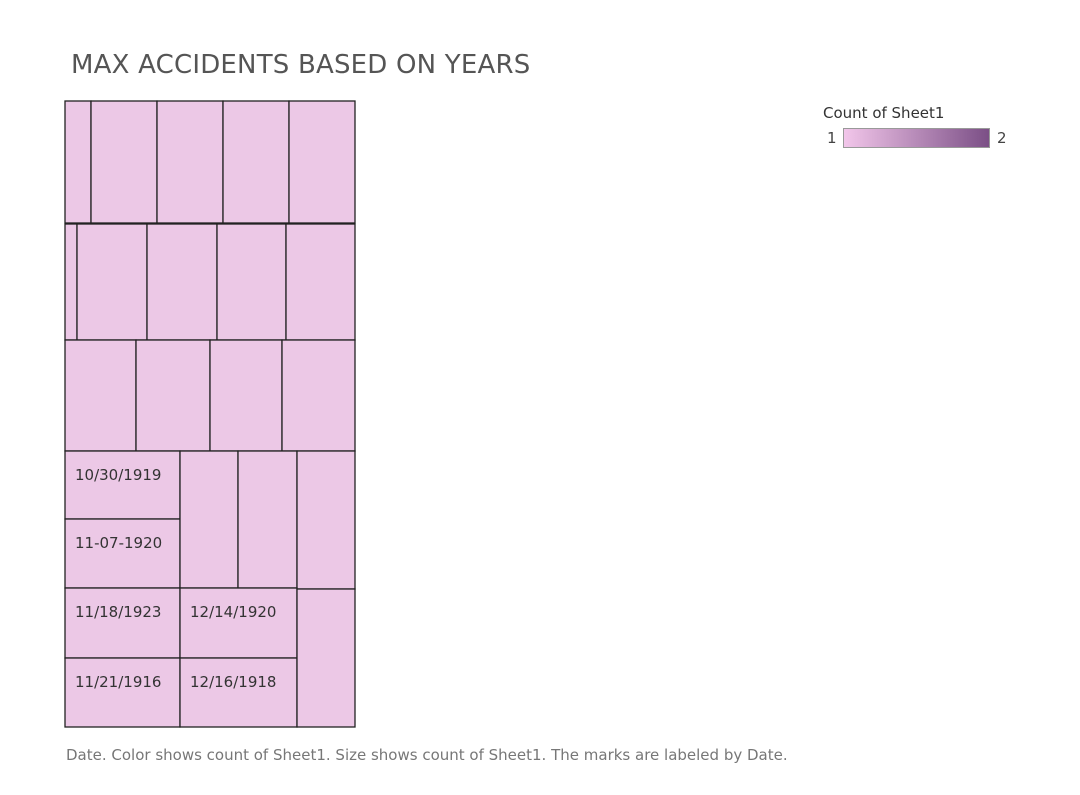 The width and height of the screenshot is (1080, 795). Describe the element at coordinates (233, 682) in the screenshot. I see `treemap-mark-label: 12/16/1918` at that location.